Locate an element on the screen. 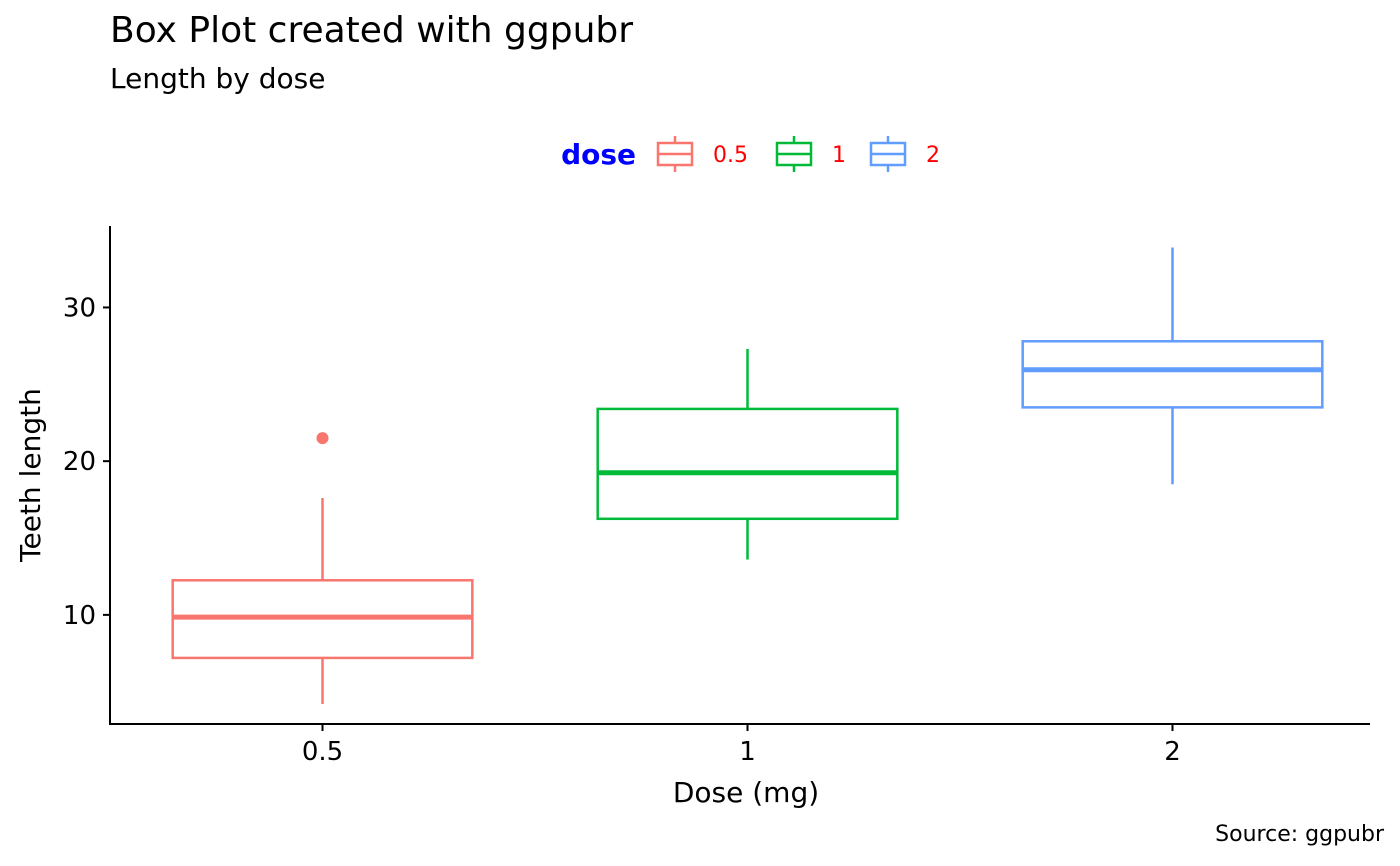  outlier-point is located at coordinates (322, 438).